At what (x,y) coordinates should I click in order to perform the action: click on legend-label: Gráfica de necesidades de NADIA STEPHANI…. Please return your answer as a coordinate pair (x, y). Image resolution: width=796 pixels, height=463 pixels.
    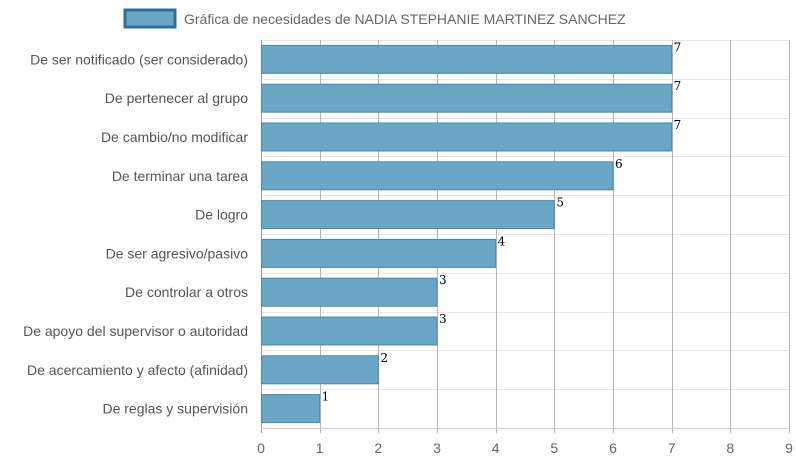
    Looking at the image, I should click on (405, 19).